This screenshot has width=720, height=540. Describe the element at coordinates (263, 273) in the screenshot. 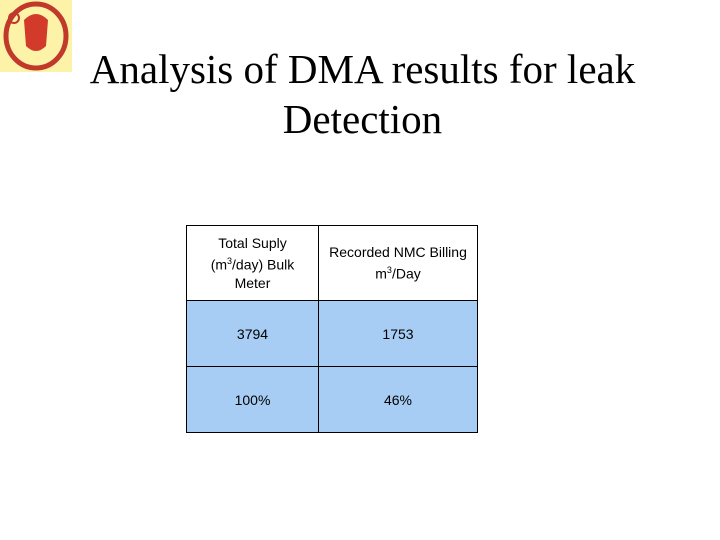

I see `header-text: /day) Bulk Meter` at that location.